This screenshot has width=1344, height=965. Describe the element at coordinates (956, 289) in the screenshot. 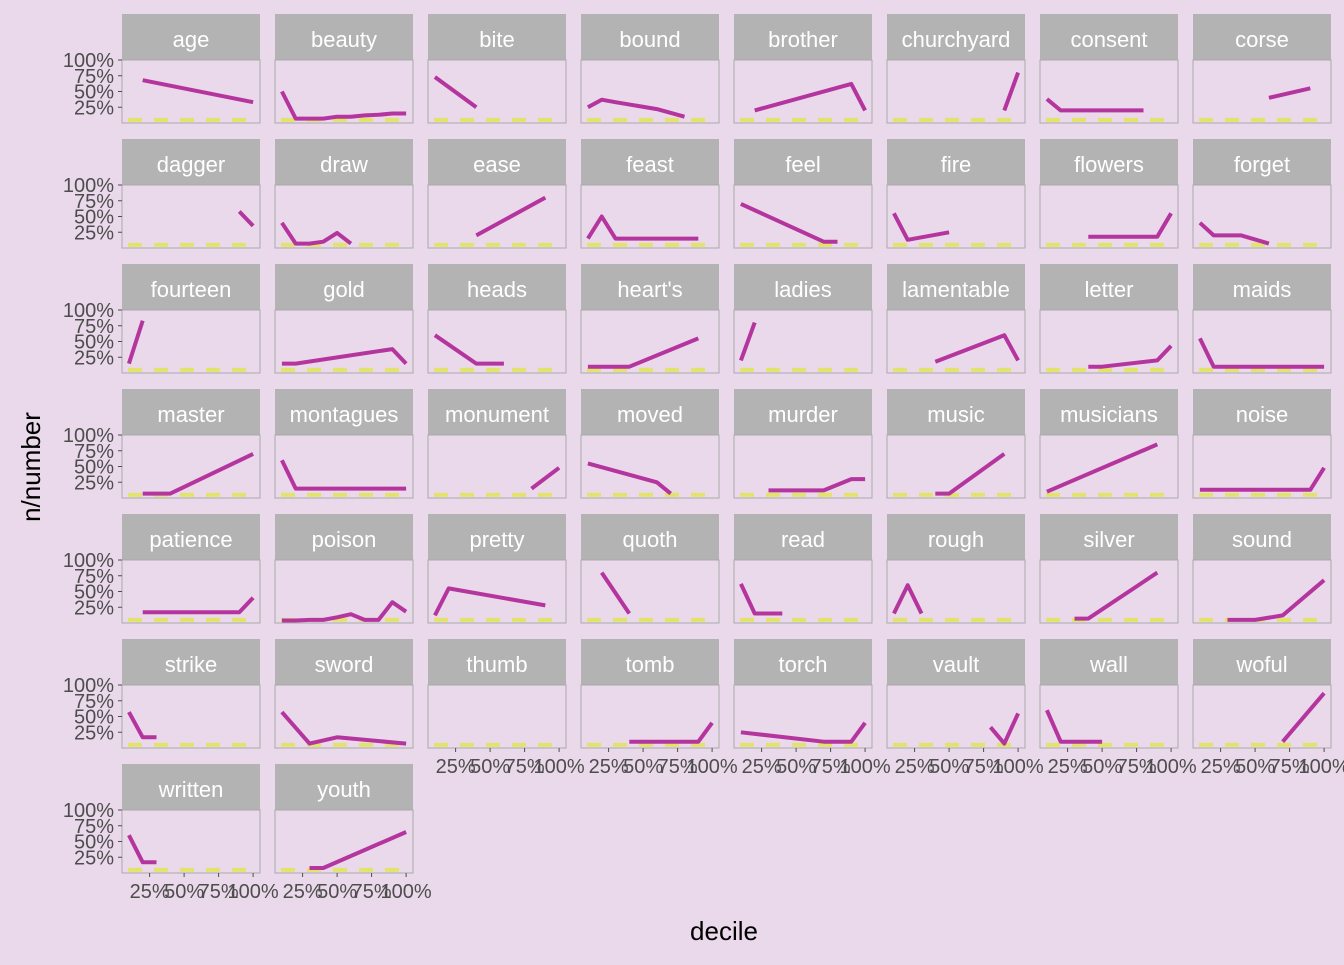

I see `facet-label: lamentable` at that location.